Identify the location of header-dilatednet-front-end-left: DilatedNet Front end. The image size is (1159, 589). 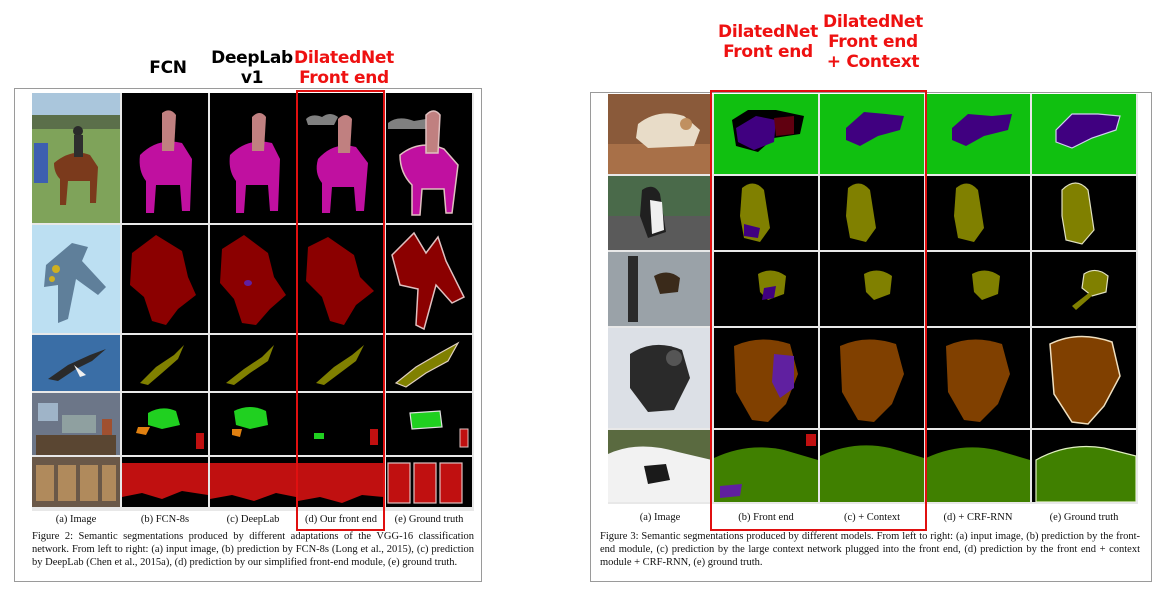
(344, 68).